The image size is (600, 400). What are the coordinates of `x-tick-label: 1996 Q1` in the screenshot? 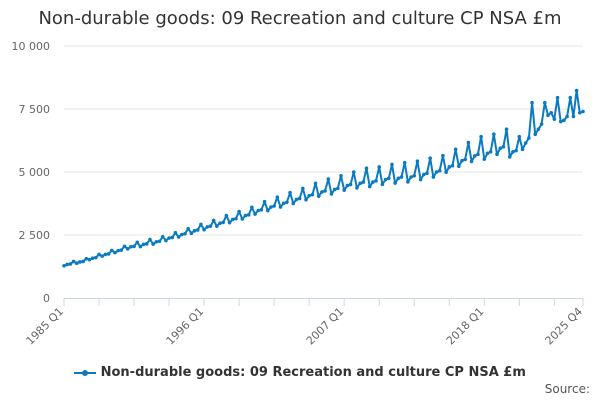 It's located at (185, 326).